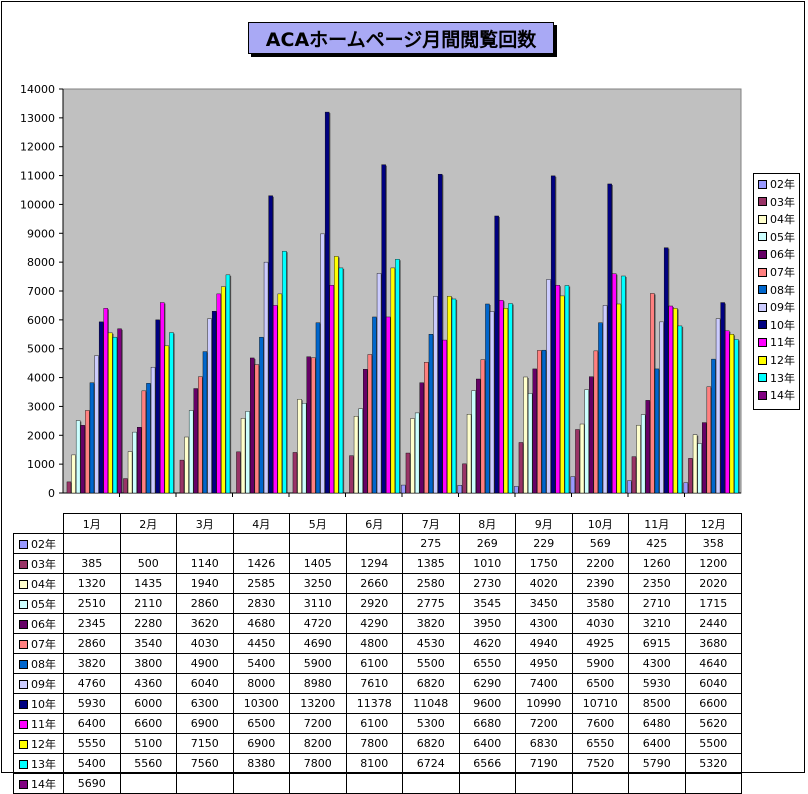 This screenshot has width=808, height=794. What do you see at coordinates (148, 643) in the screenshot?
I see `table-cell: 3540` at bounding box center [148, 643].